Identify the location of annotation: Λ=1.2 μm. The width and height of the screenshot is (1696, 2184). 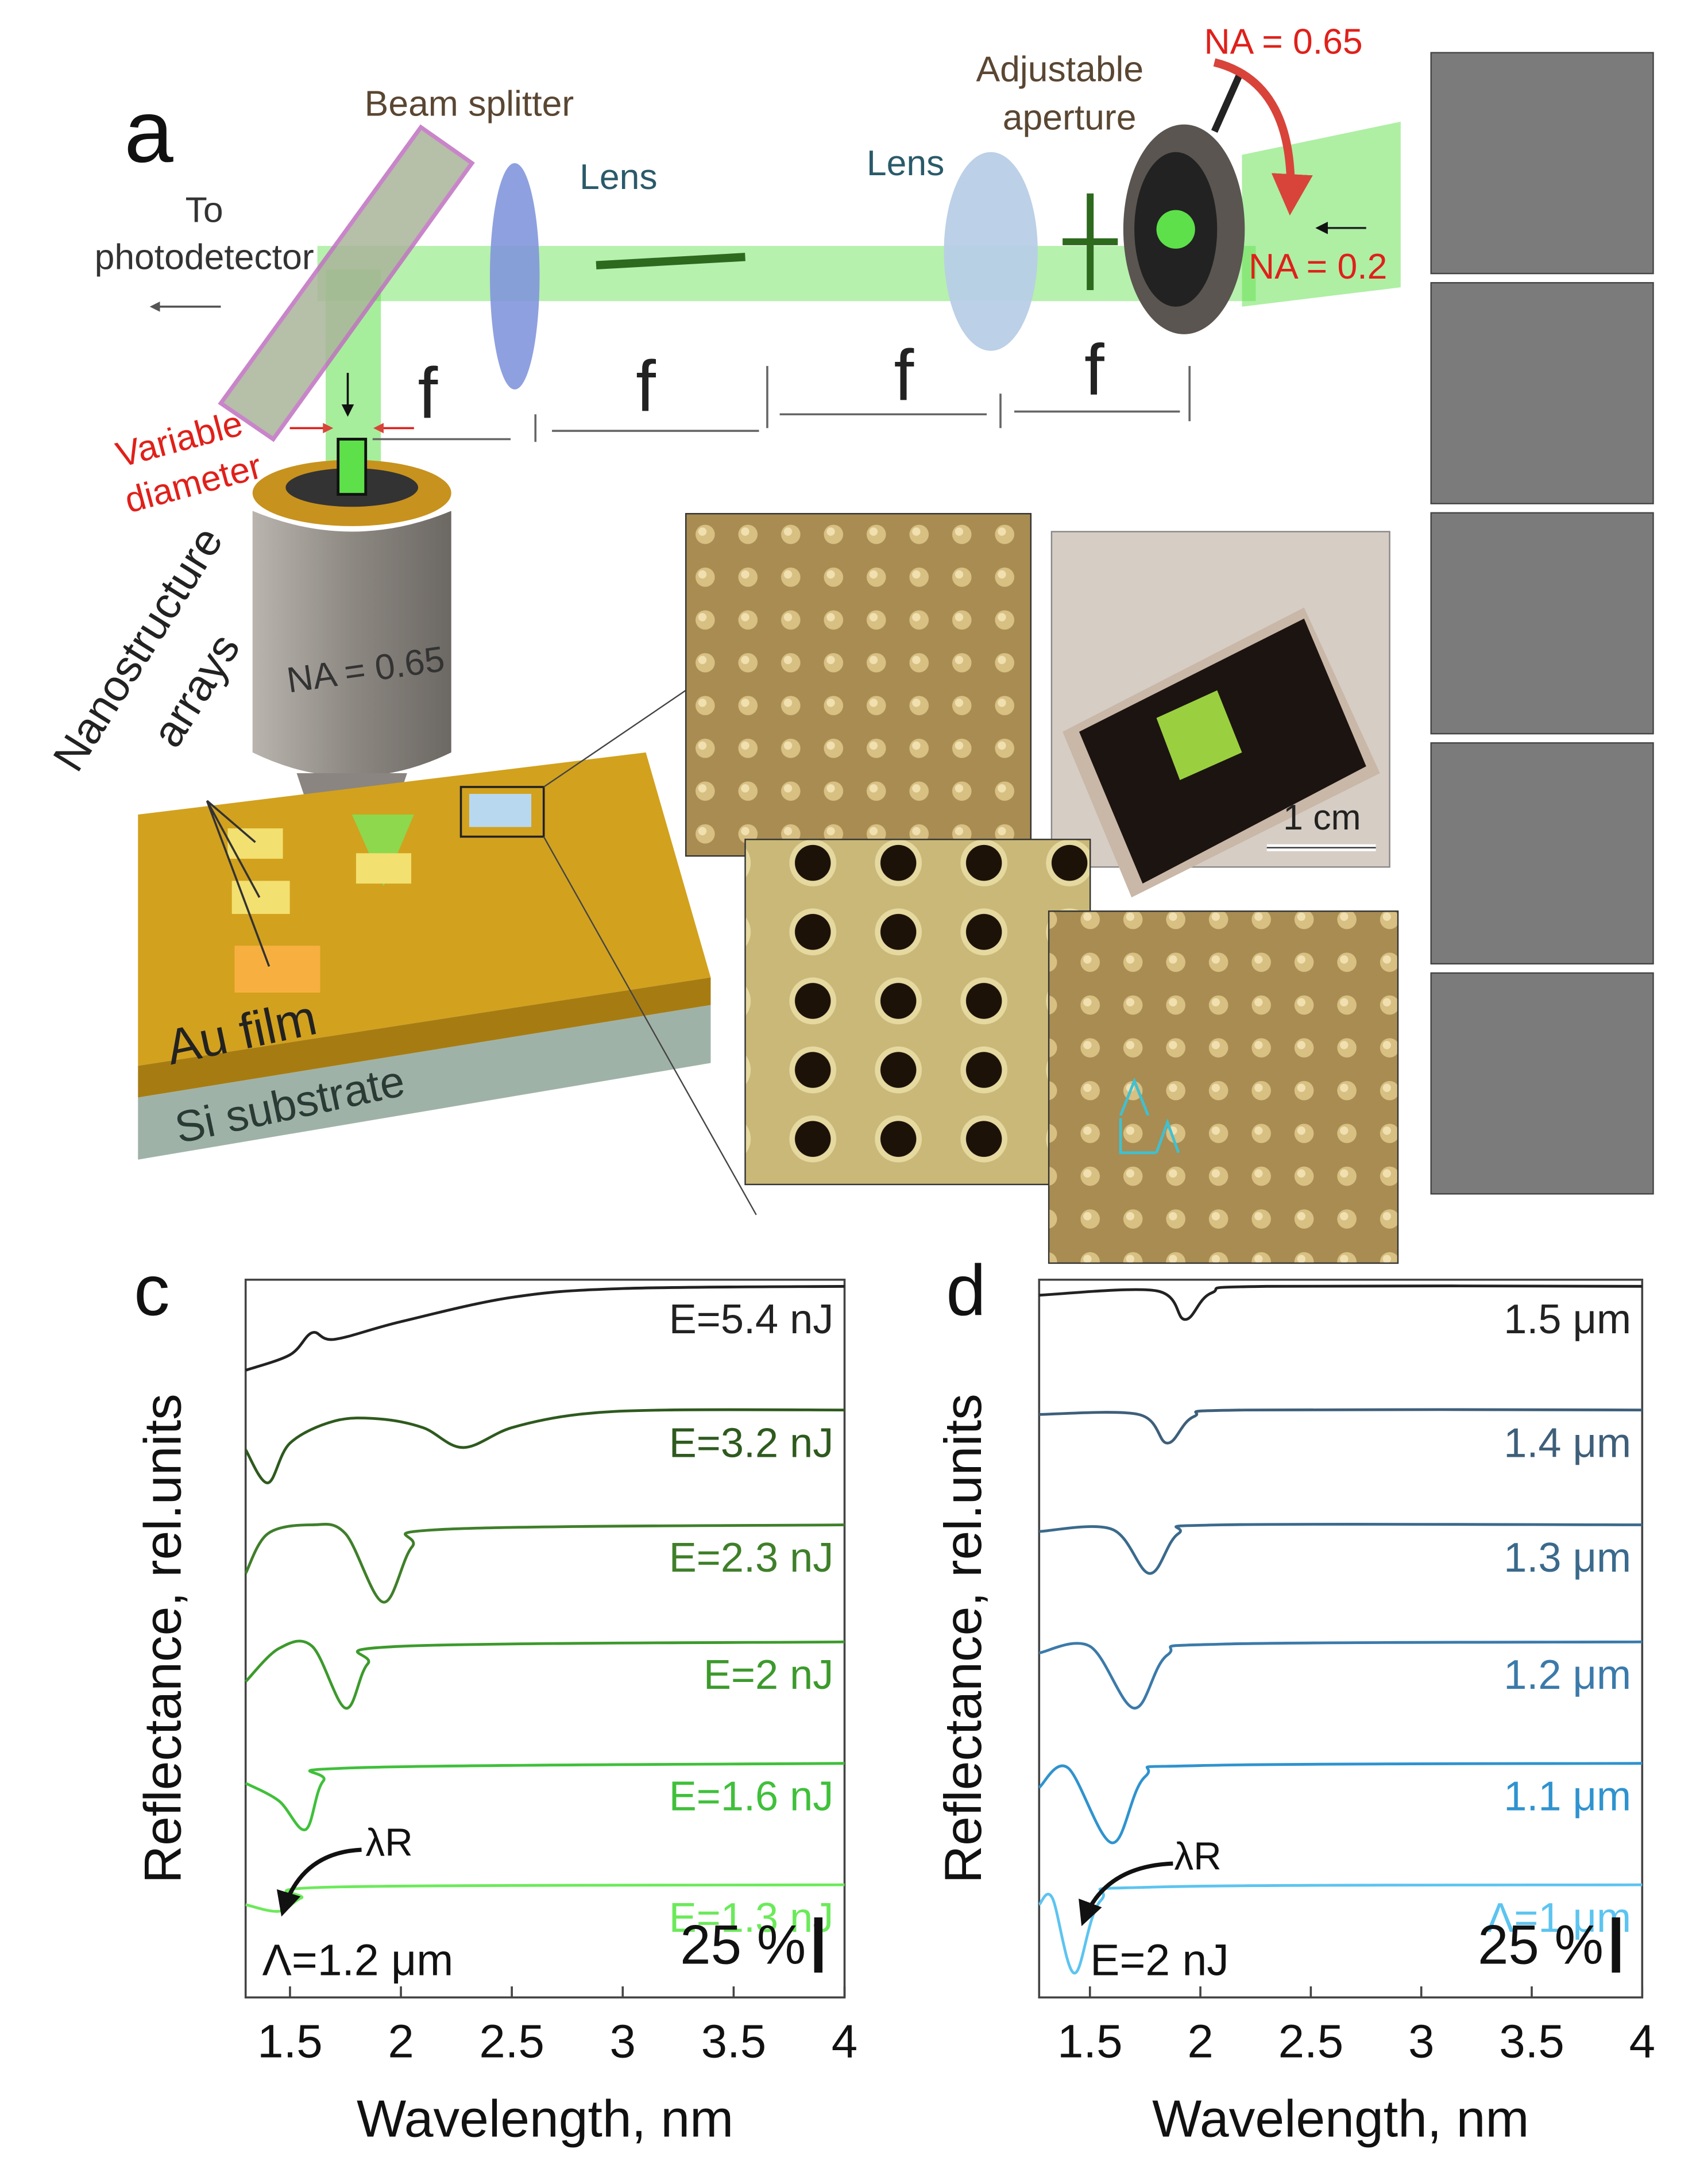
(358, 1960).